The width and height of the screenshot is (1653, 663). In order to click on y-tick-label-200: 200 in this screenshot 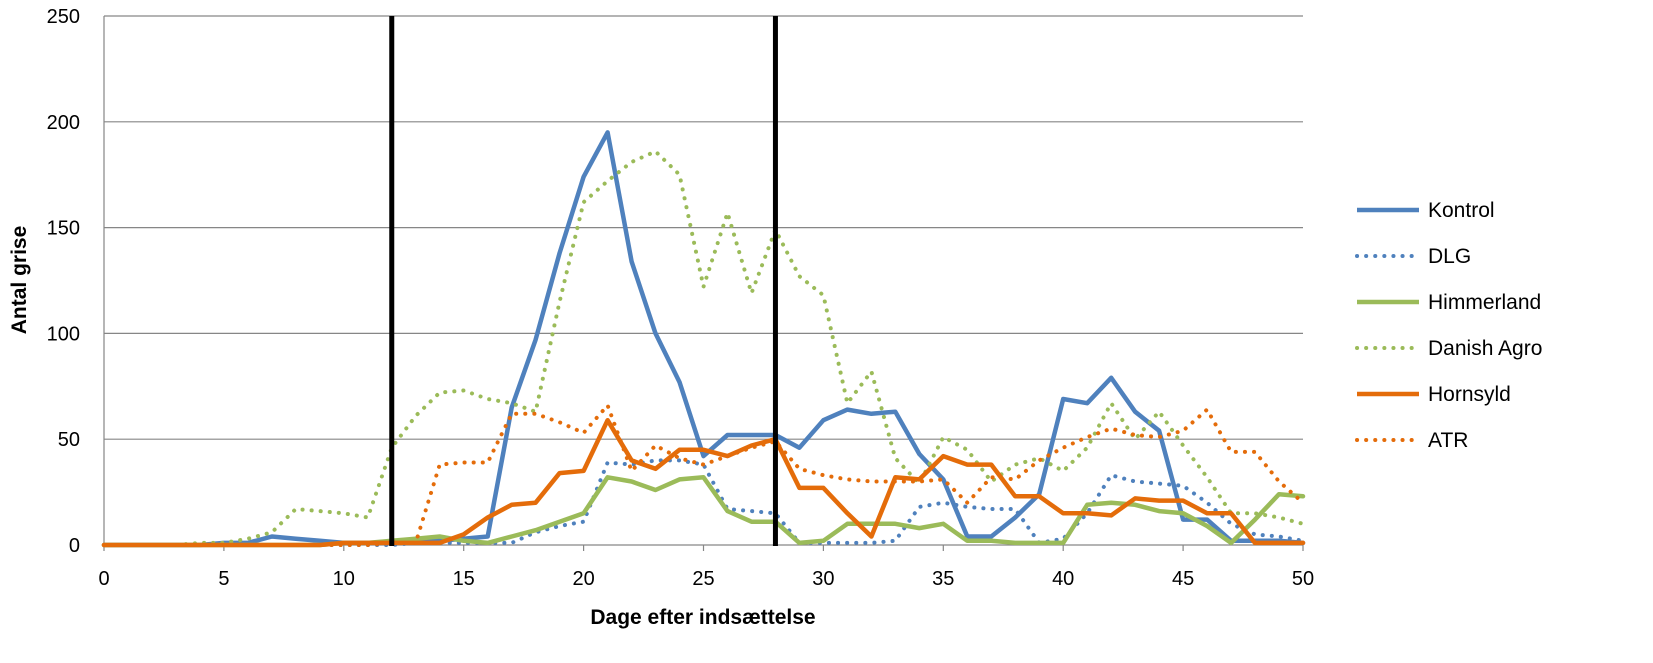, I will do `click(63, 123)`.